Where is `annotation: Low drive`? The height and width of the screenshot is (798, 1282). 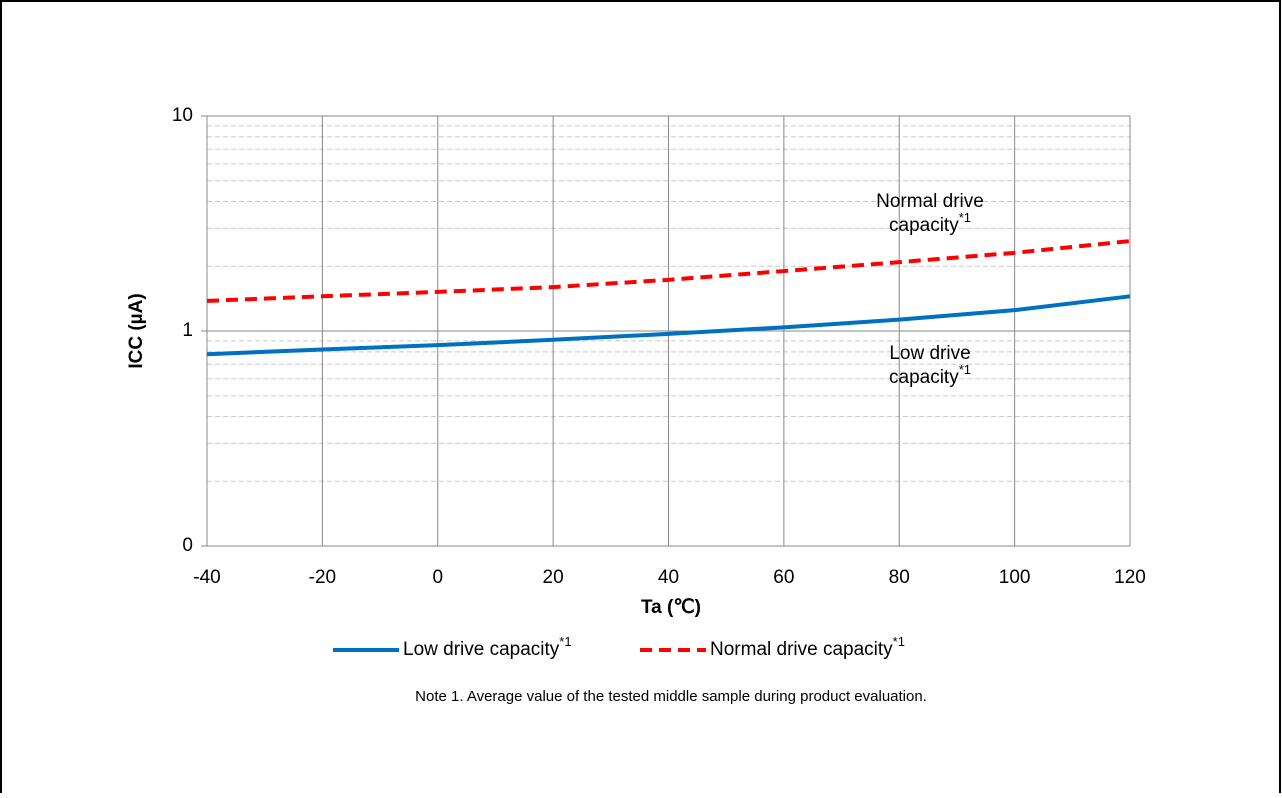
annotation: Low drive is located at coordinates (929, 353).